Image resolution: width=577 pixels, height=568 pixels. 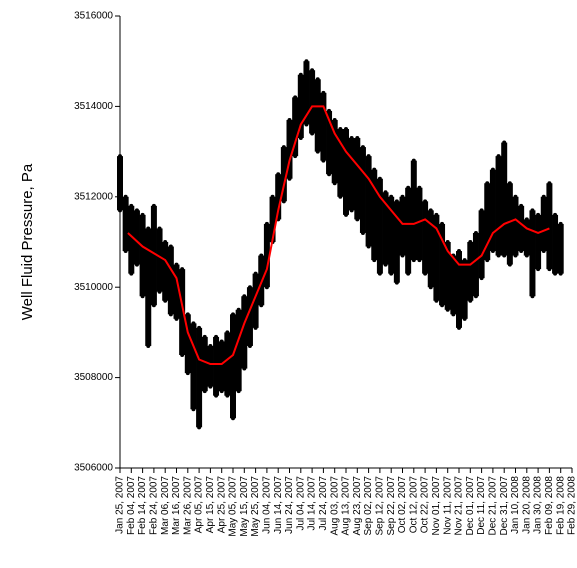 What do you see at coordinates (526, 505) in the screenshot?
I see `x-tick-label: Jan 20, 2008` at bounding box center [526, 505].